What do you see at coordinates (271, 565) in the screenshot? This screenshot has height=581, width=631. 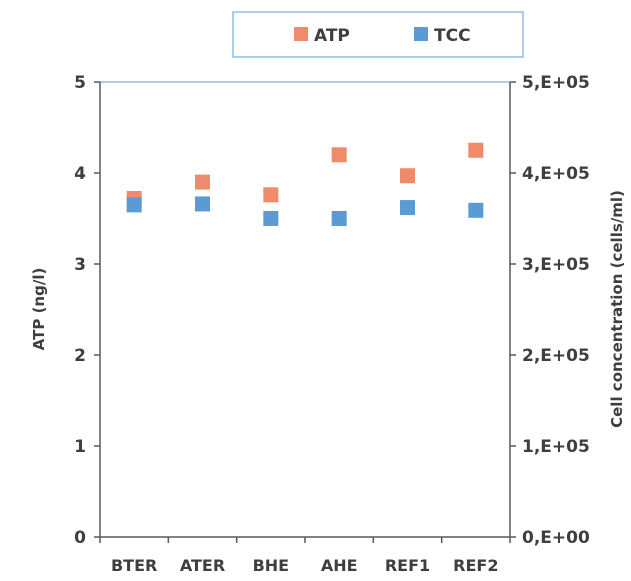 I see `x-tick-label: BHE` at bounding box center [271, 565].